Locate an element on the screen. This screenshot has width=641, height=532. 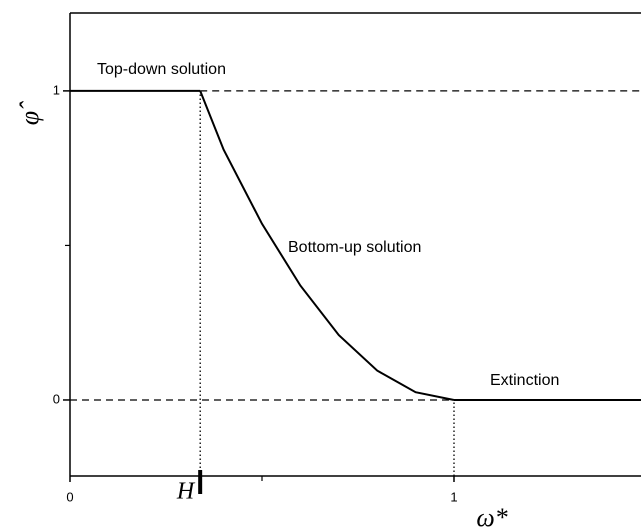
annotation: Top-down solution is located at coordinates (161, 69).